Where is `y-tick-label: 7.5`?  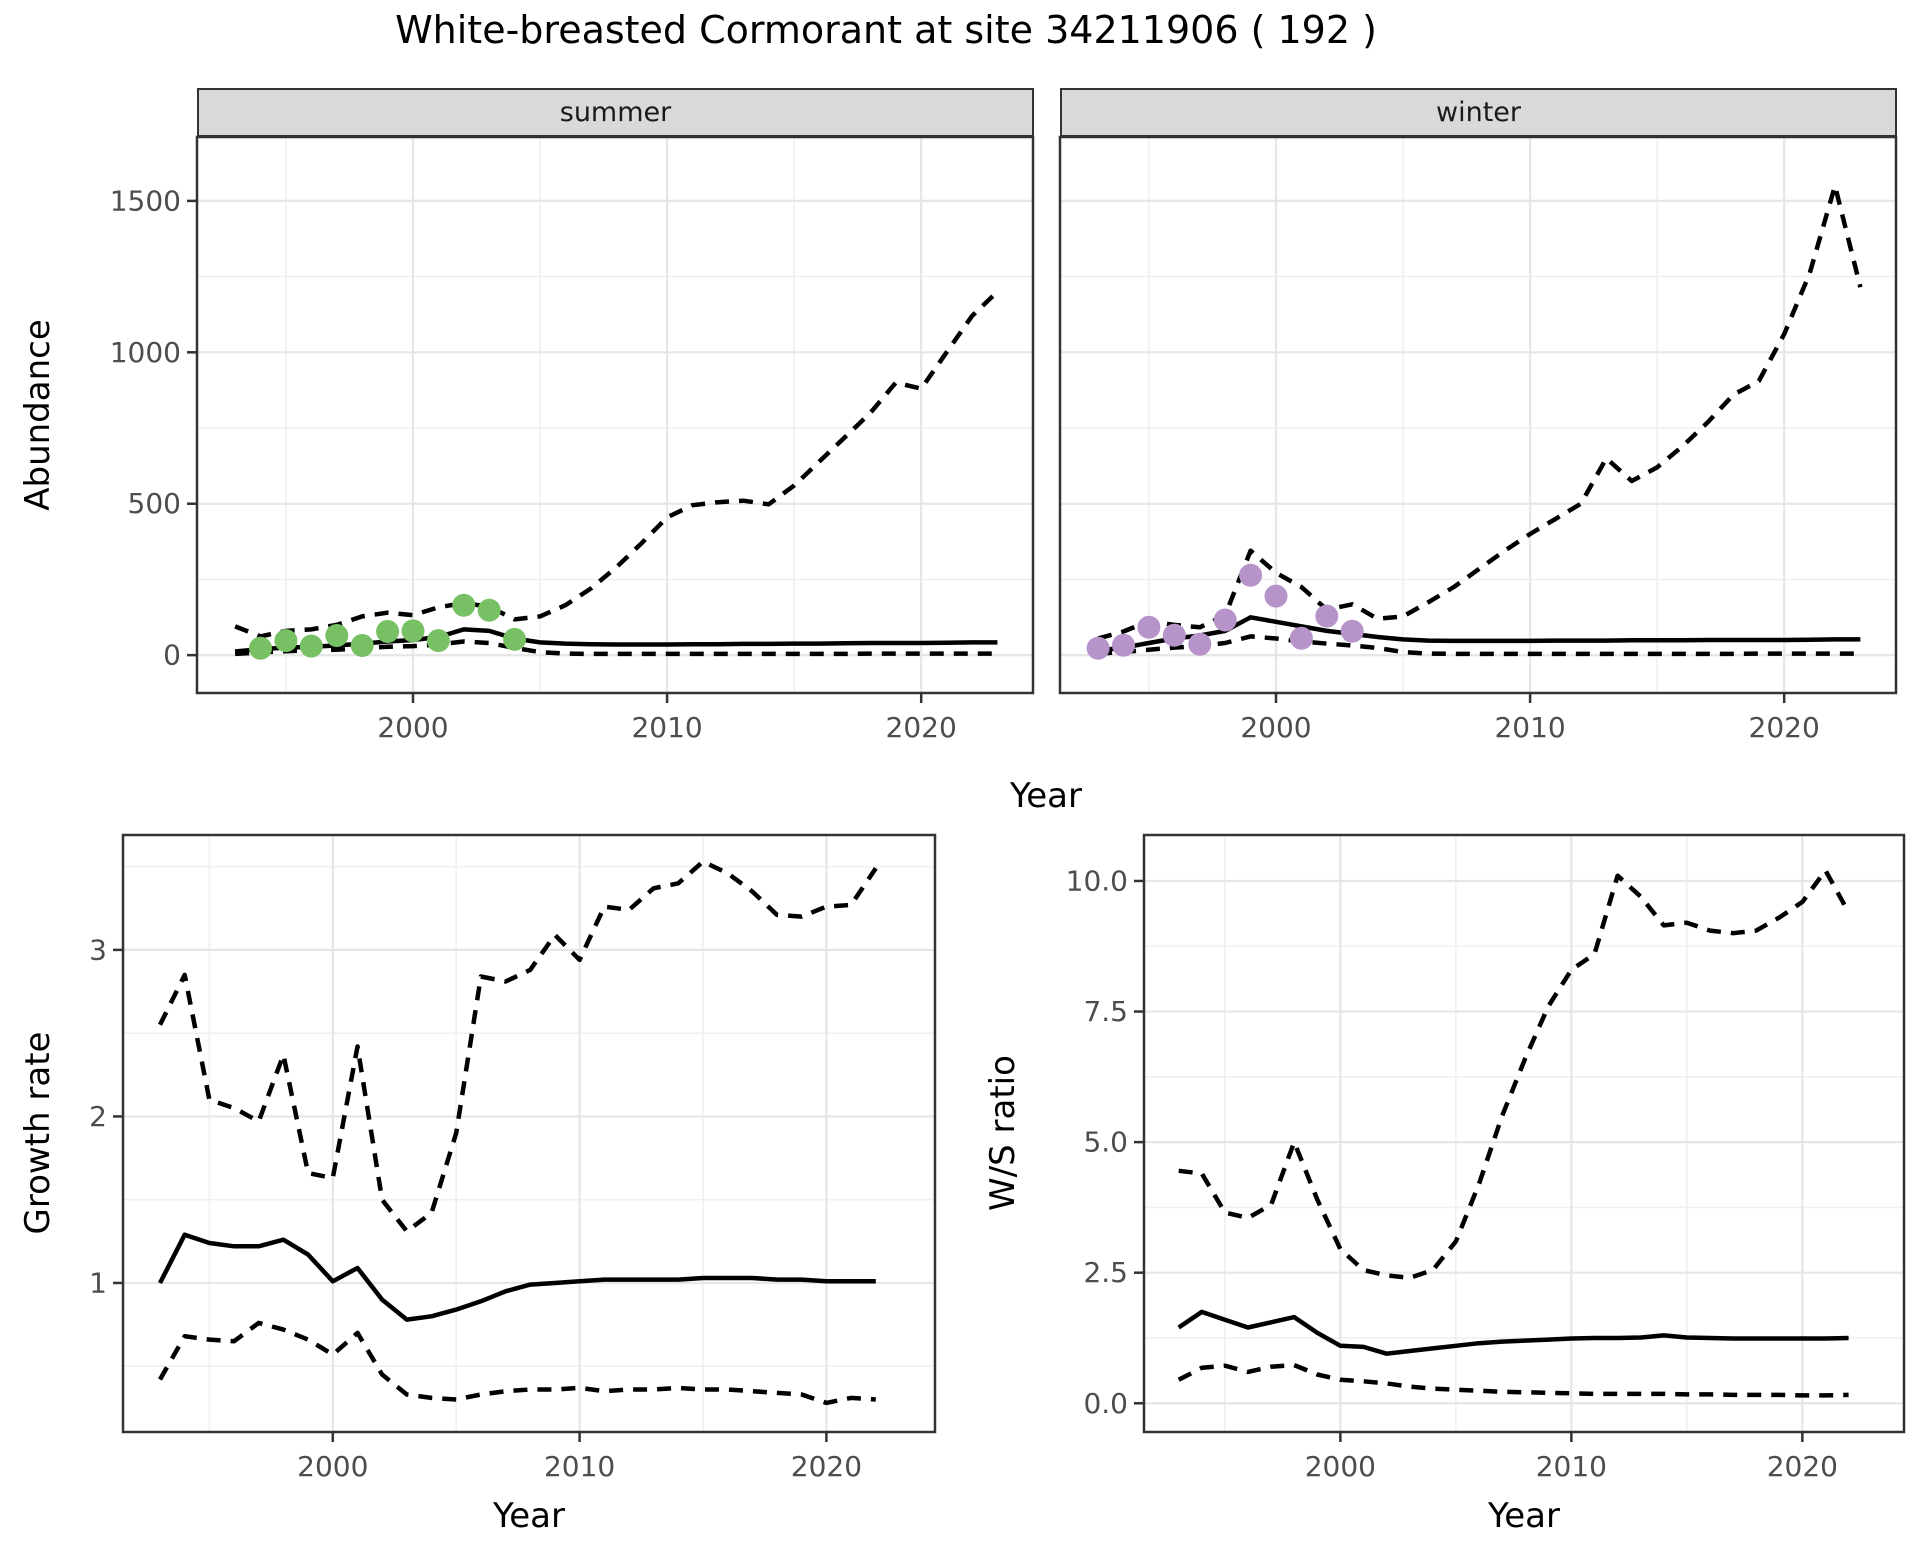 y-tick-label: 7.5 is located at coordinates (1105, 1011).